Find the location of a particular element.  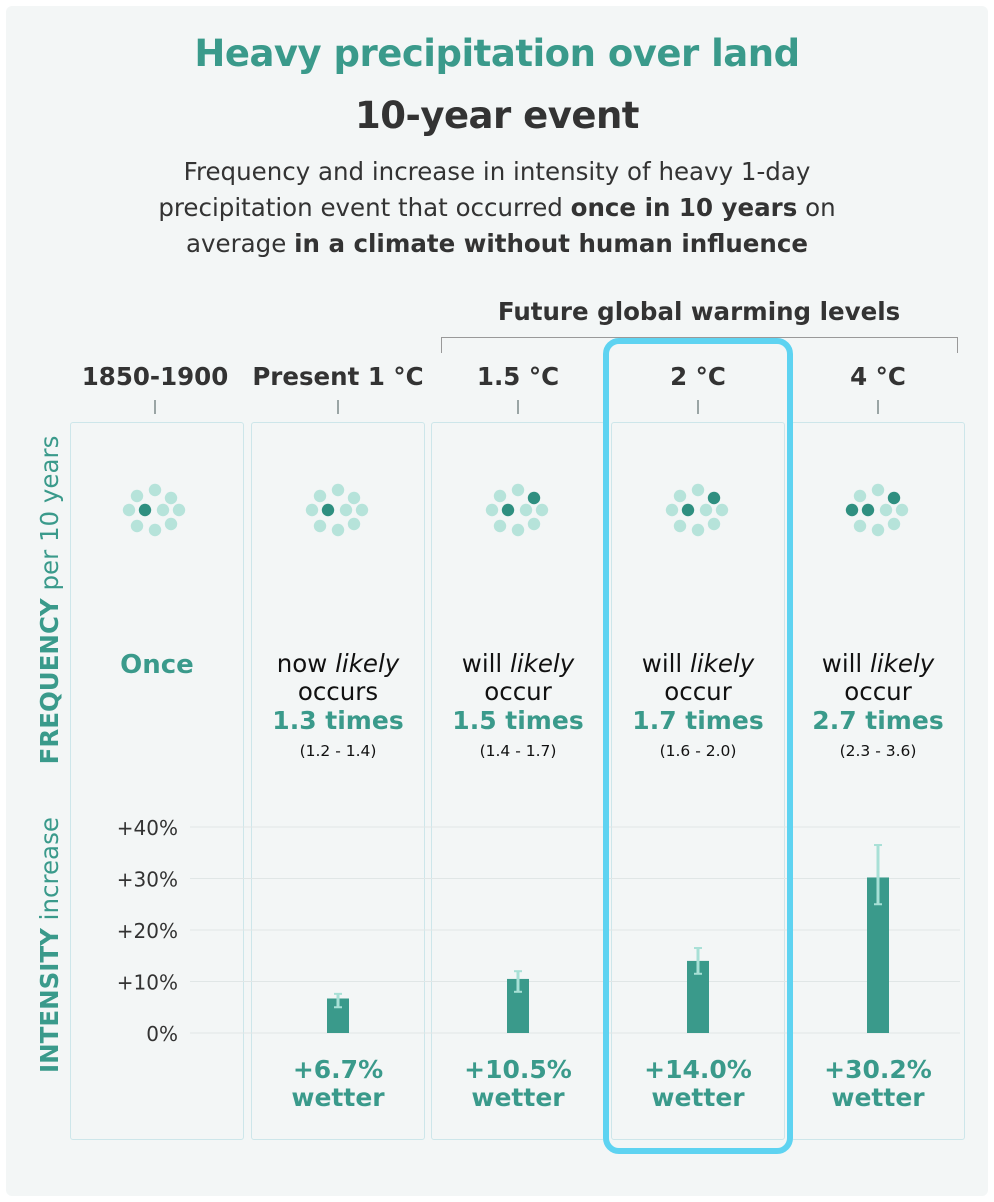

y-tick-label: +10% is located at coordinates (147, 983).